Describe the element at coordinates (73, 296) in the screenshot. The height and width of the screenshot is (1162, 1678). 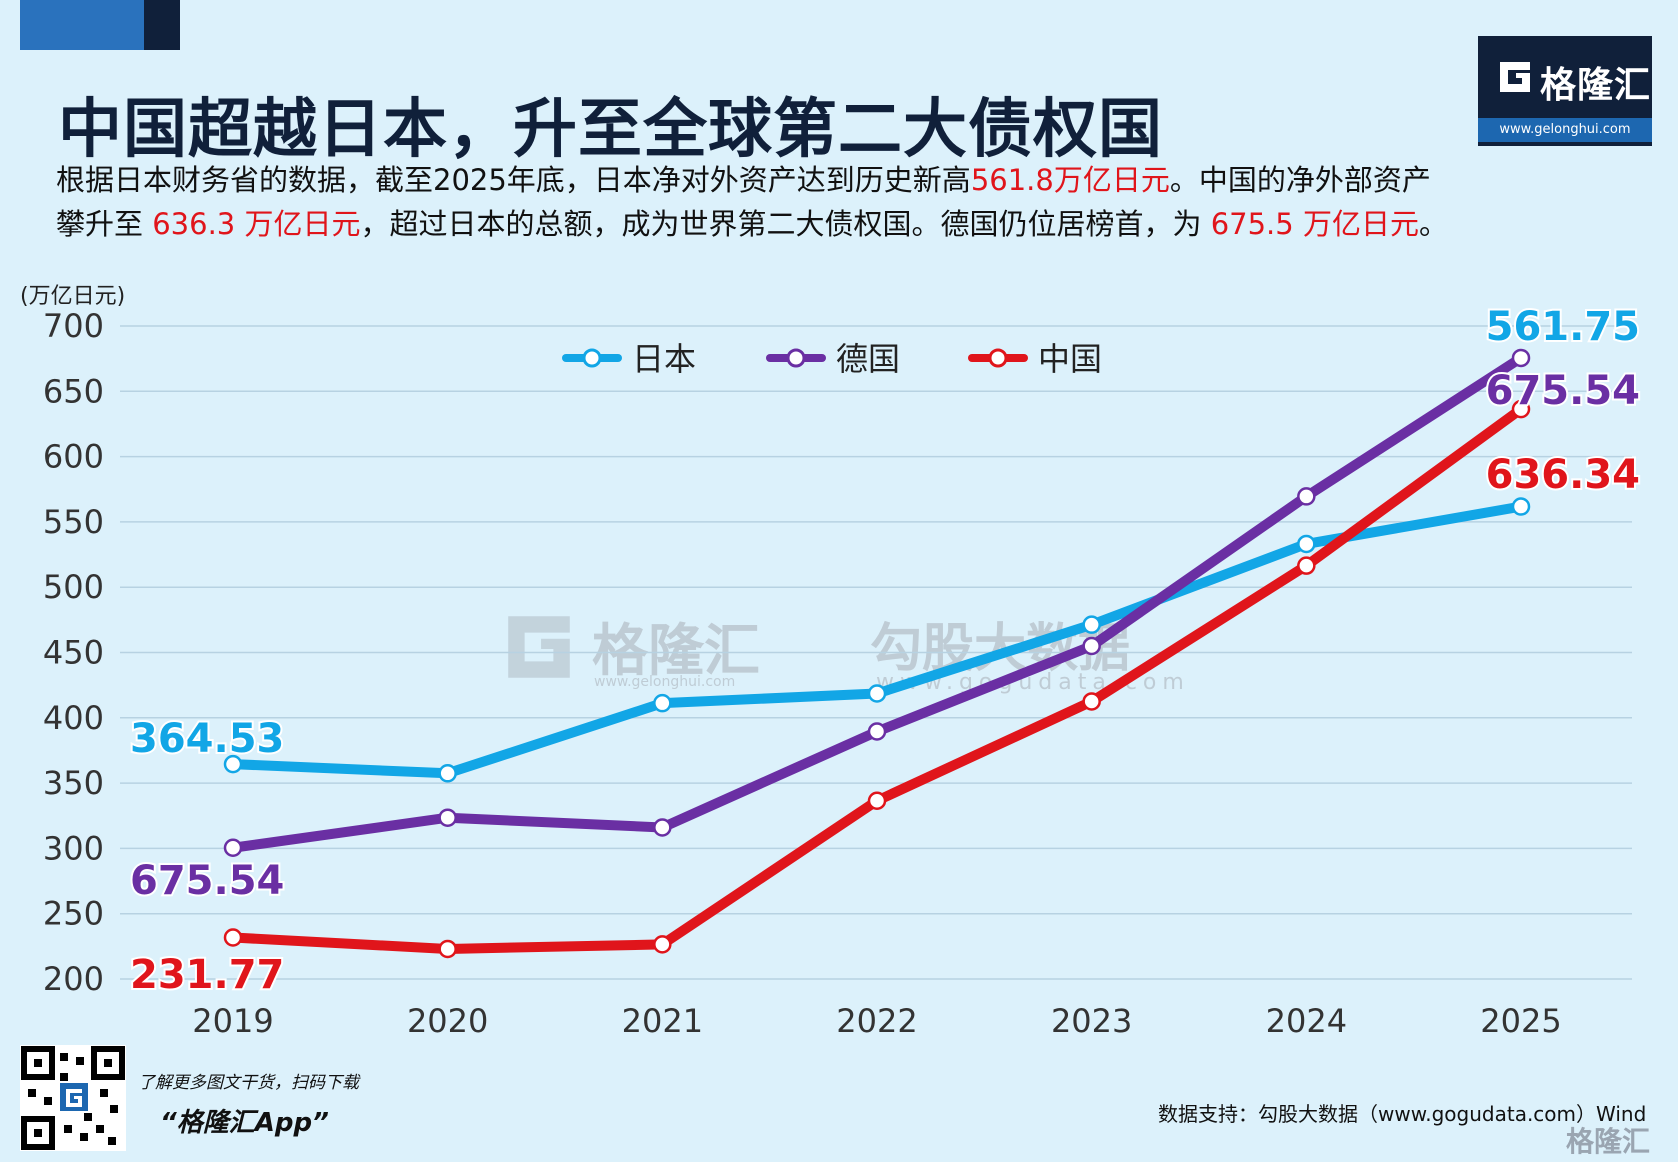
I see `y-axis-unit: (万亿日元)` at that location.